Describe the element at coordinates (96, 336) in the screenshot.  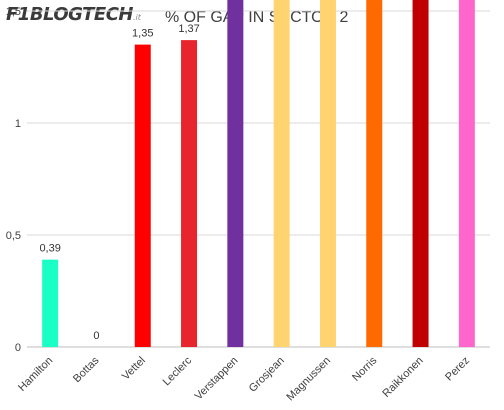
I see `data-label: 0` at that location.